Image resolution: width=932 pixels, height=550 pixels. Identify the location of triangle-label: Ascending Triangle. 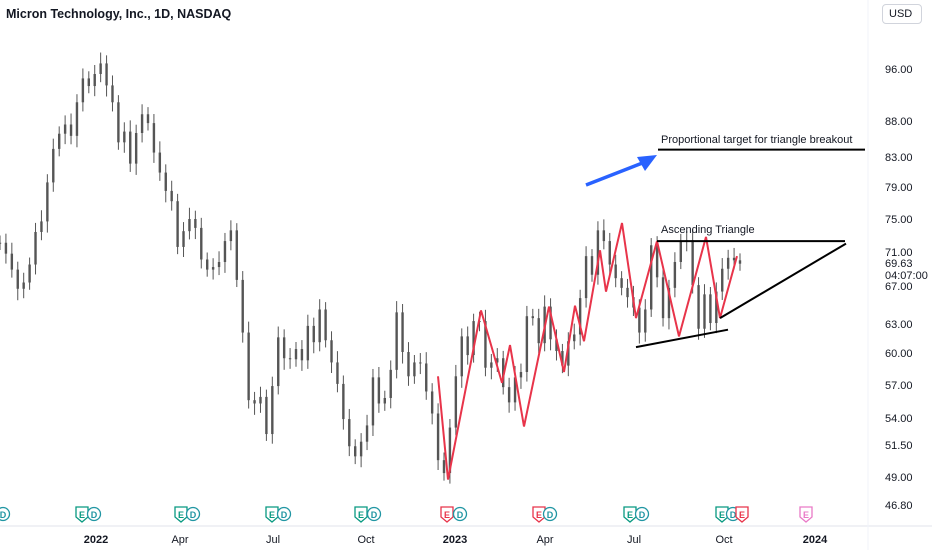
(708, 230).